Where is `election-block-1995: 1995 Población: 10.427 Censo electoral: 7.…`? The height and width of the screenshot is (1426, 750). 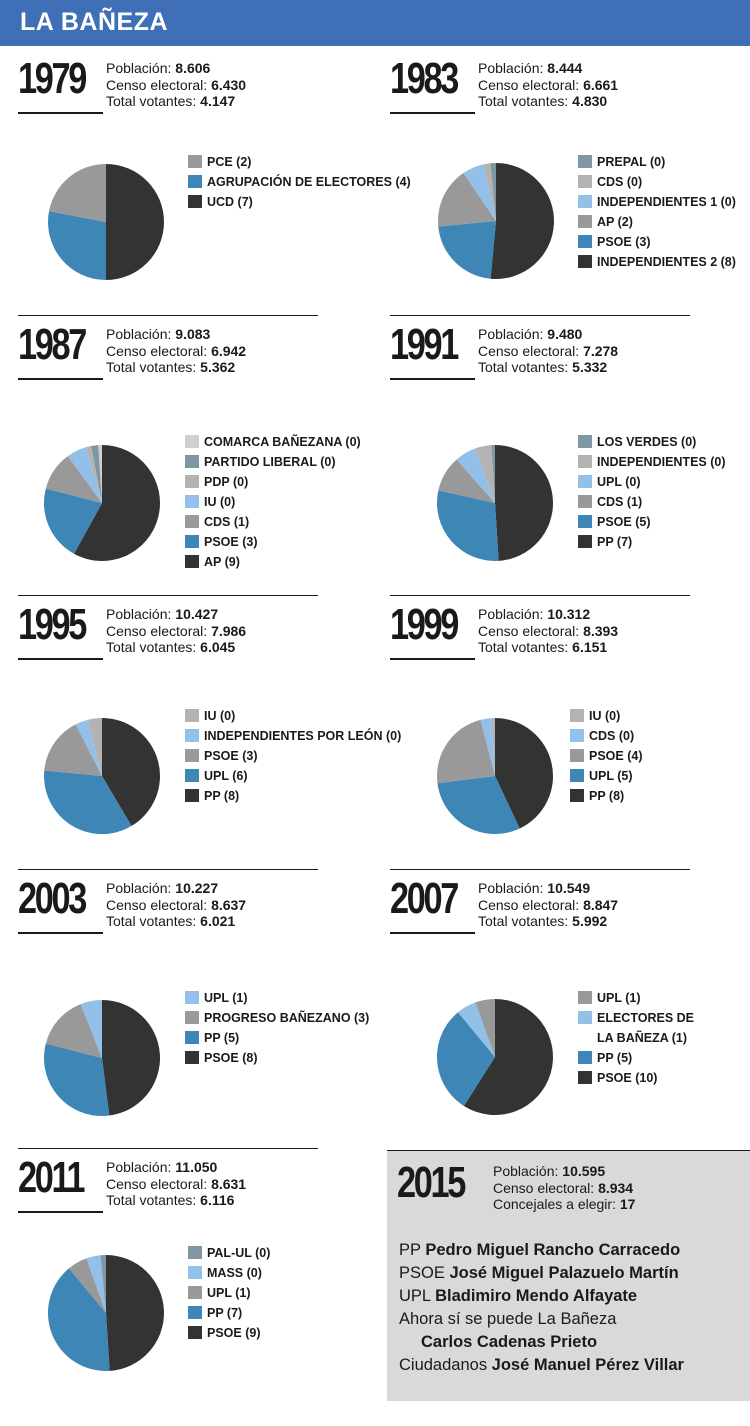 election-block-1995: 1995 Población: 10.427 Censo electoral: 7.… is located at coordinates (205, 734).